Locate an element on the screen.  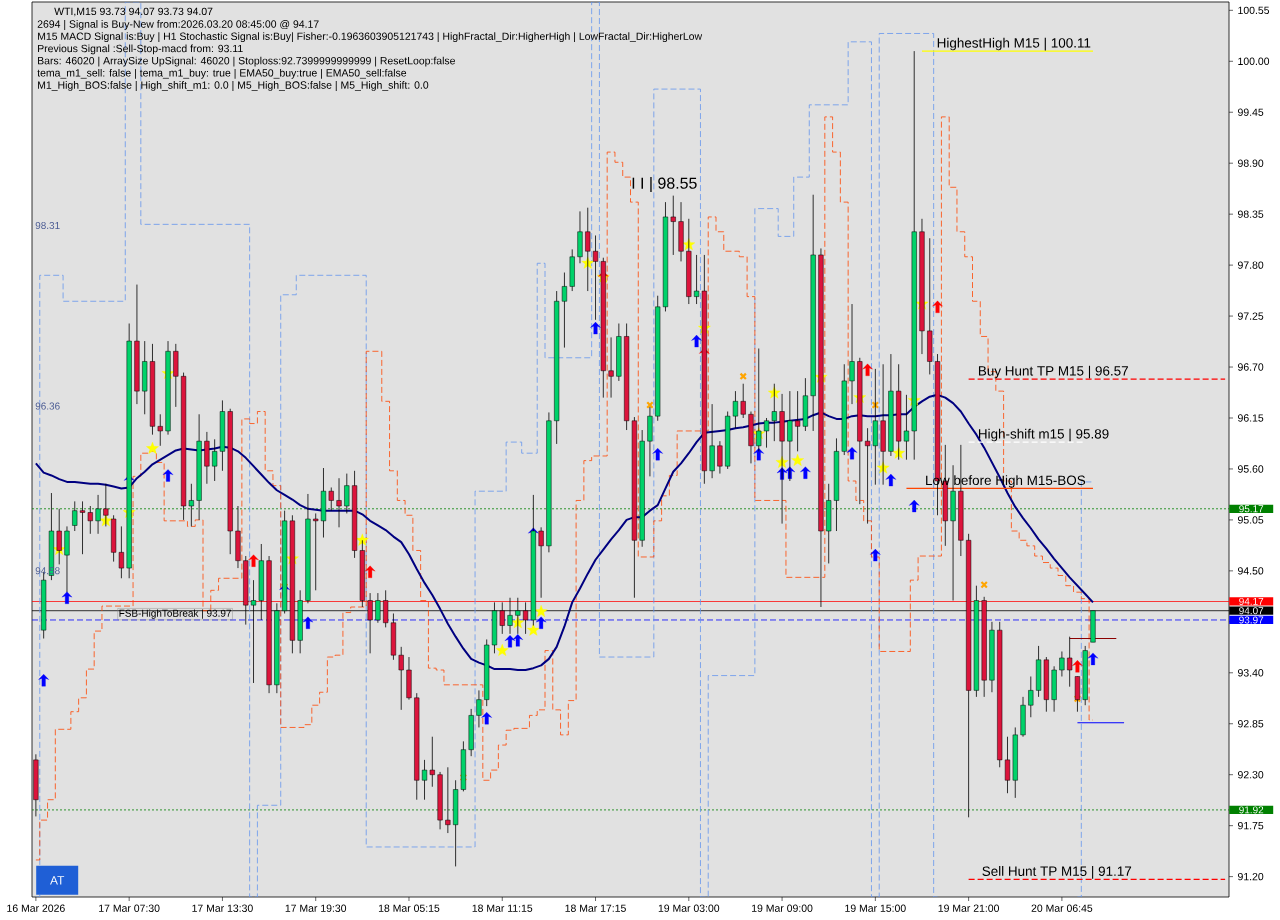
chart-title: WTI,M15 93.73 94.07 93.73 94.07 is located at coordinates (133, 12).